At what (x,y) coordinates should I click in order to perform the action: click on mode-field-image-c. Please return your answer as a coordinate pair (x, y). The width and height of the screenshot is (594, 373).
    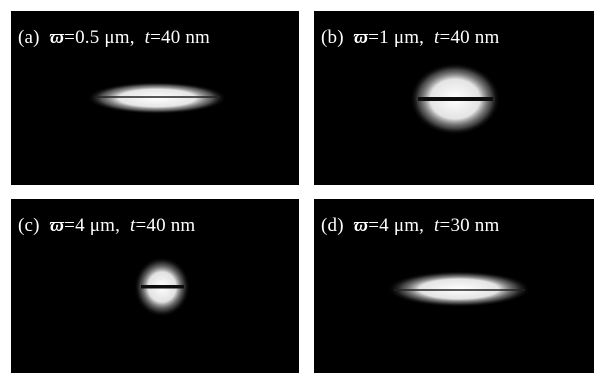
    Looking at the image, I should click on (162, 287).